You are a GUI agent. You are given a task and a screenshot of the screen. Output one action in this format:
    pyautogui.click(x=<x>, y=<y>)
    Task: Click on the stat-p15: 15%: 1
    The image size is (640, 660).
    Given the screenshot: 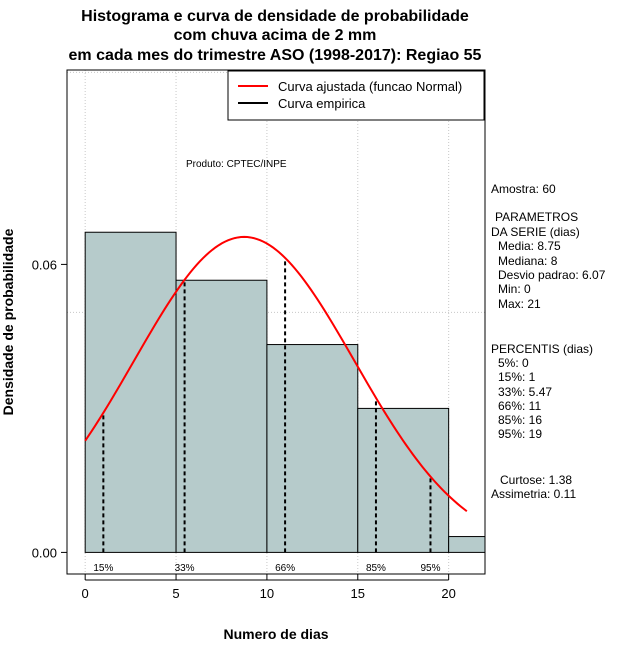 What is the action you would take?
    pyautogui.click(x=517, y=377)
    